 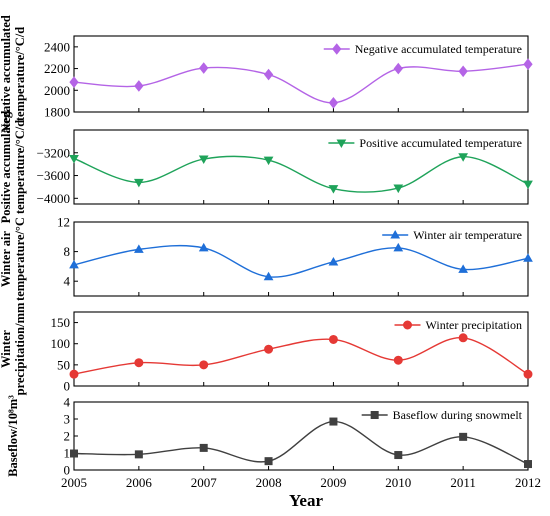 What do you see at coordinates (63, 222) in the screenshot?
I see `y-tick-label: 12` at bounding box center [63, 222].